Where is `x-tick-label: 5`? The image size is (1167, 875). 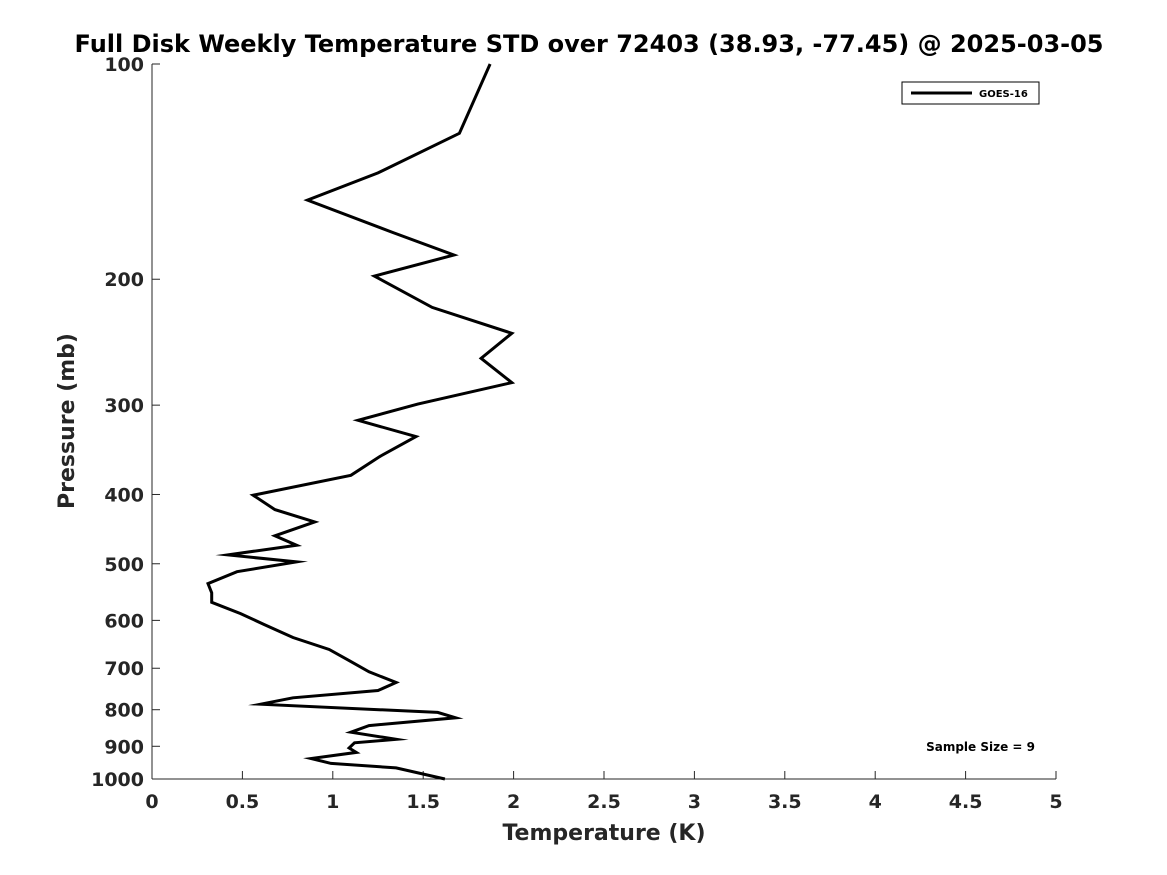 x-tick-label: 5 is located at coordinates (1055, 802).